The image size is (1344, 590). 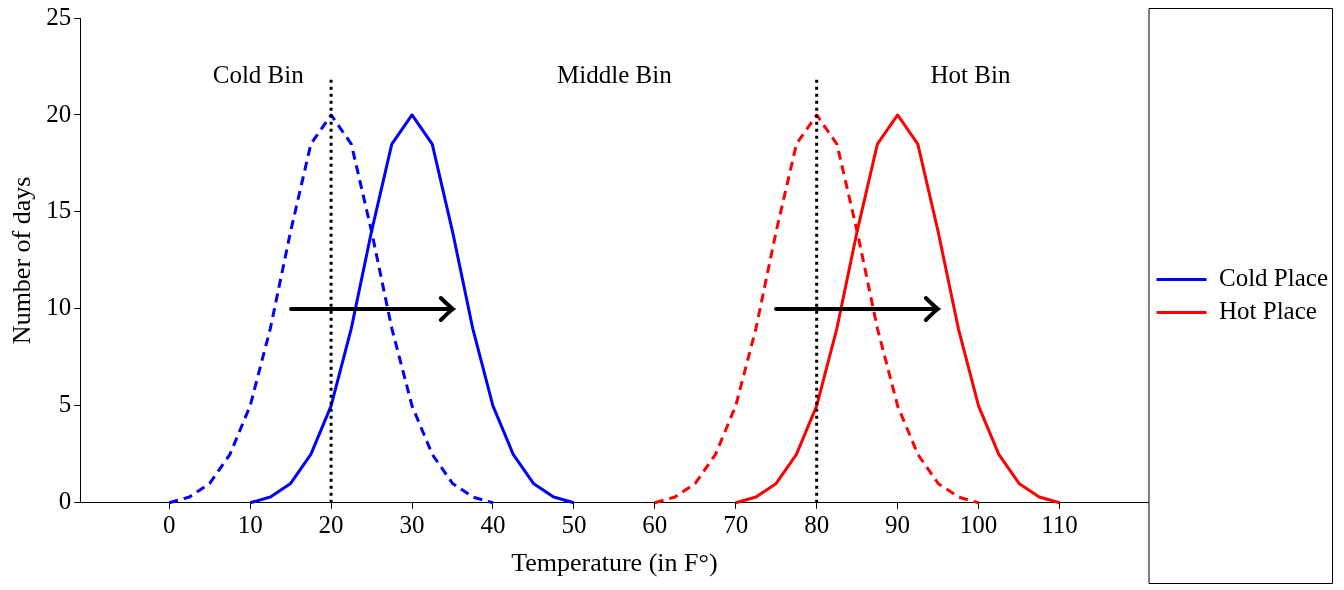 What do you see at coordinates (65, 501) in the screenshot?
I see `y-tick-label: 0` at bounding box center [65, 501].